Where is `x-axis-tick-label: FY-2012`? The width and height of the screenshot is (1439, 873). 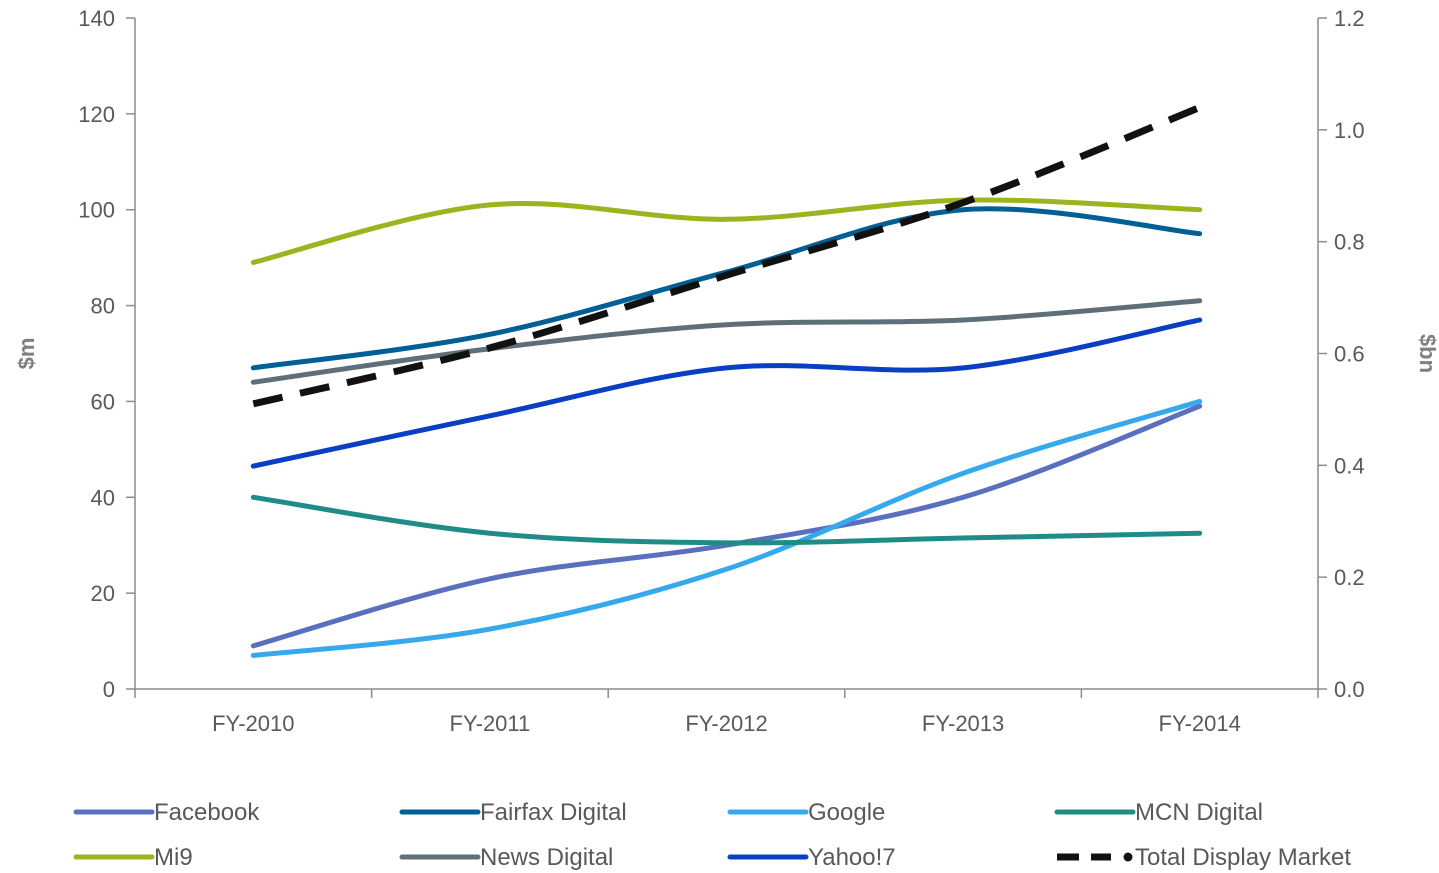
x-axis-tick-label: FY-2012 is located at coordinates (726, 723).